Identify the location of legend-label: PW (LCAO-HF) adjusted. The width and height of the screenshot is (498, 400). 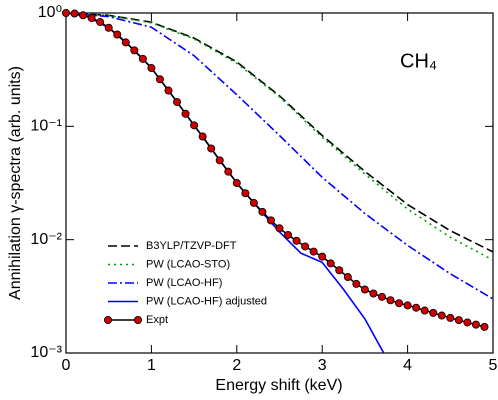
(206, 301).